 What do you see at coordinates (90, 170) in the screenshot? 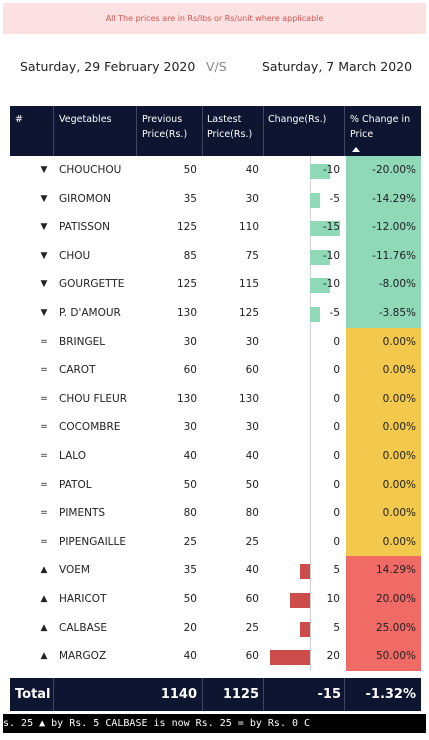
I see `vegetable-name: CHOUCHOU` at bounding box center [90, 170].